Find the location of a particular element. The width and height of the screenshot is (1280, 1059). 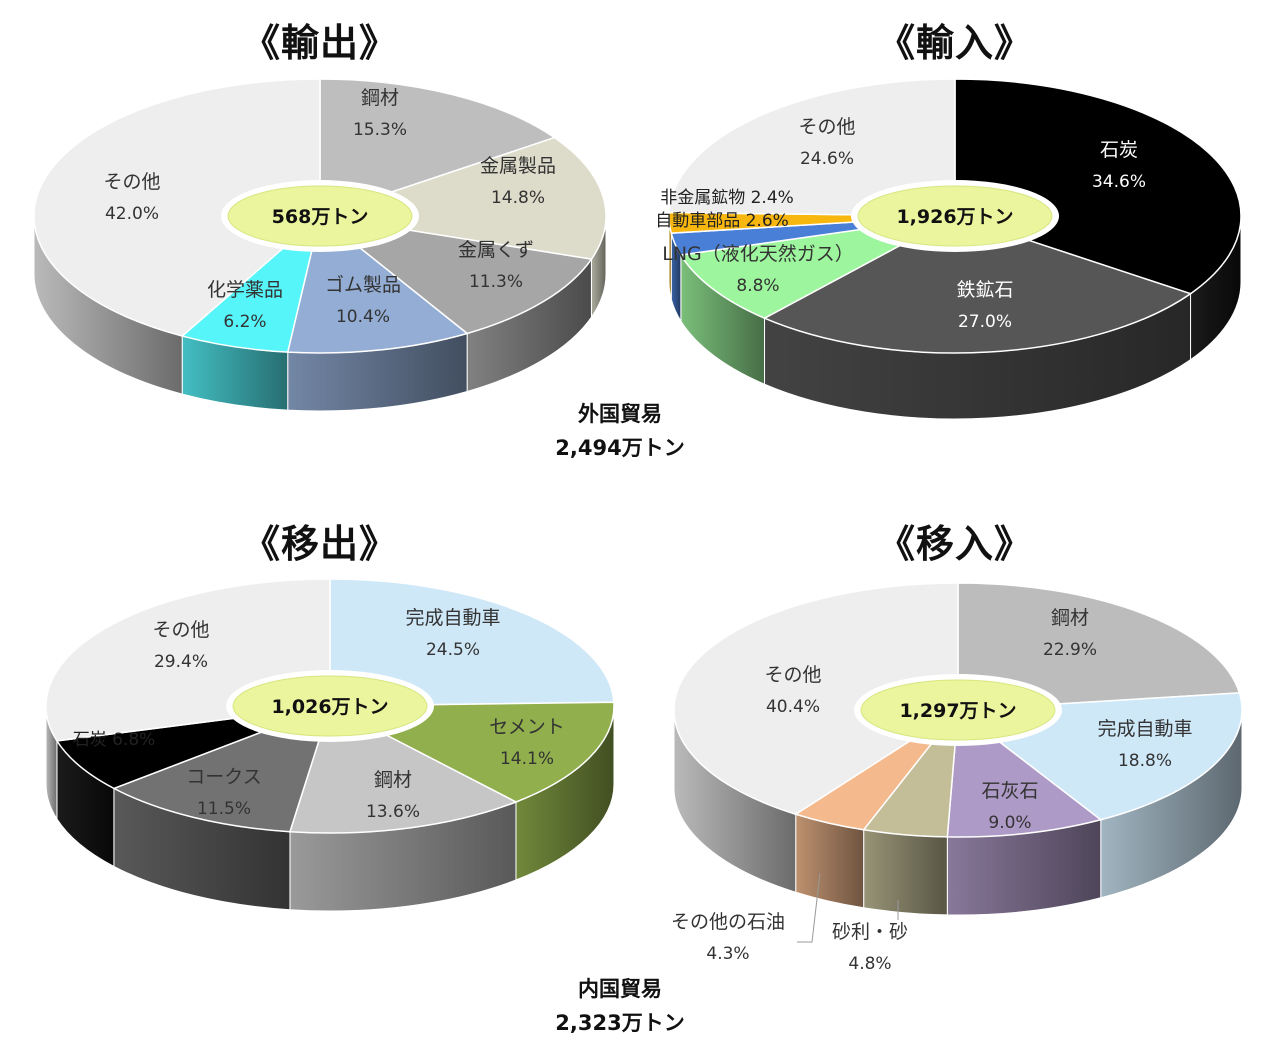

slice-pct-1-2: 8.8% is located at coordinates (757, 286).